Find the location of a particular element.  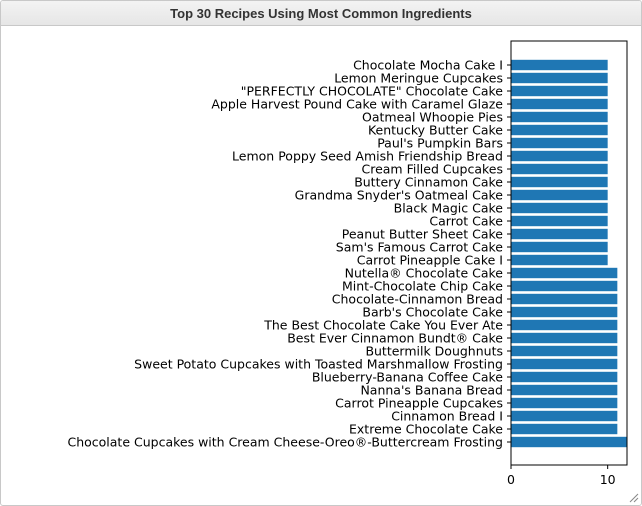

y-tick-label: Lemon Poppy Seed Amish Friendship Bread is located at coordinates (367, 156).